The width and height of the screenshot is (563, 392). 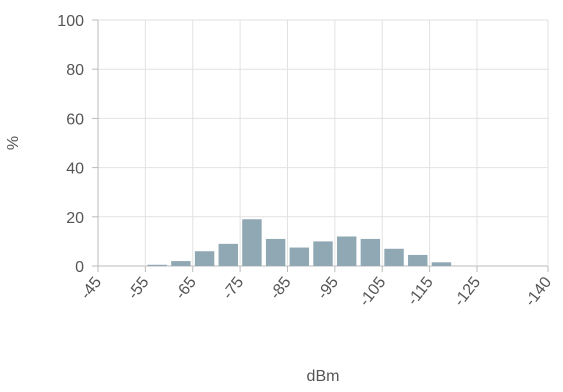 I want to click on y-tick-label: 20, so click(x=75, y=218).